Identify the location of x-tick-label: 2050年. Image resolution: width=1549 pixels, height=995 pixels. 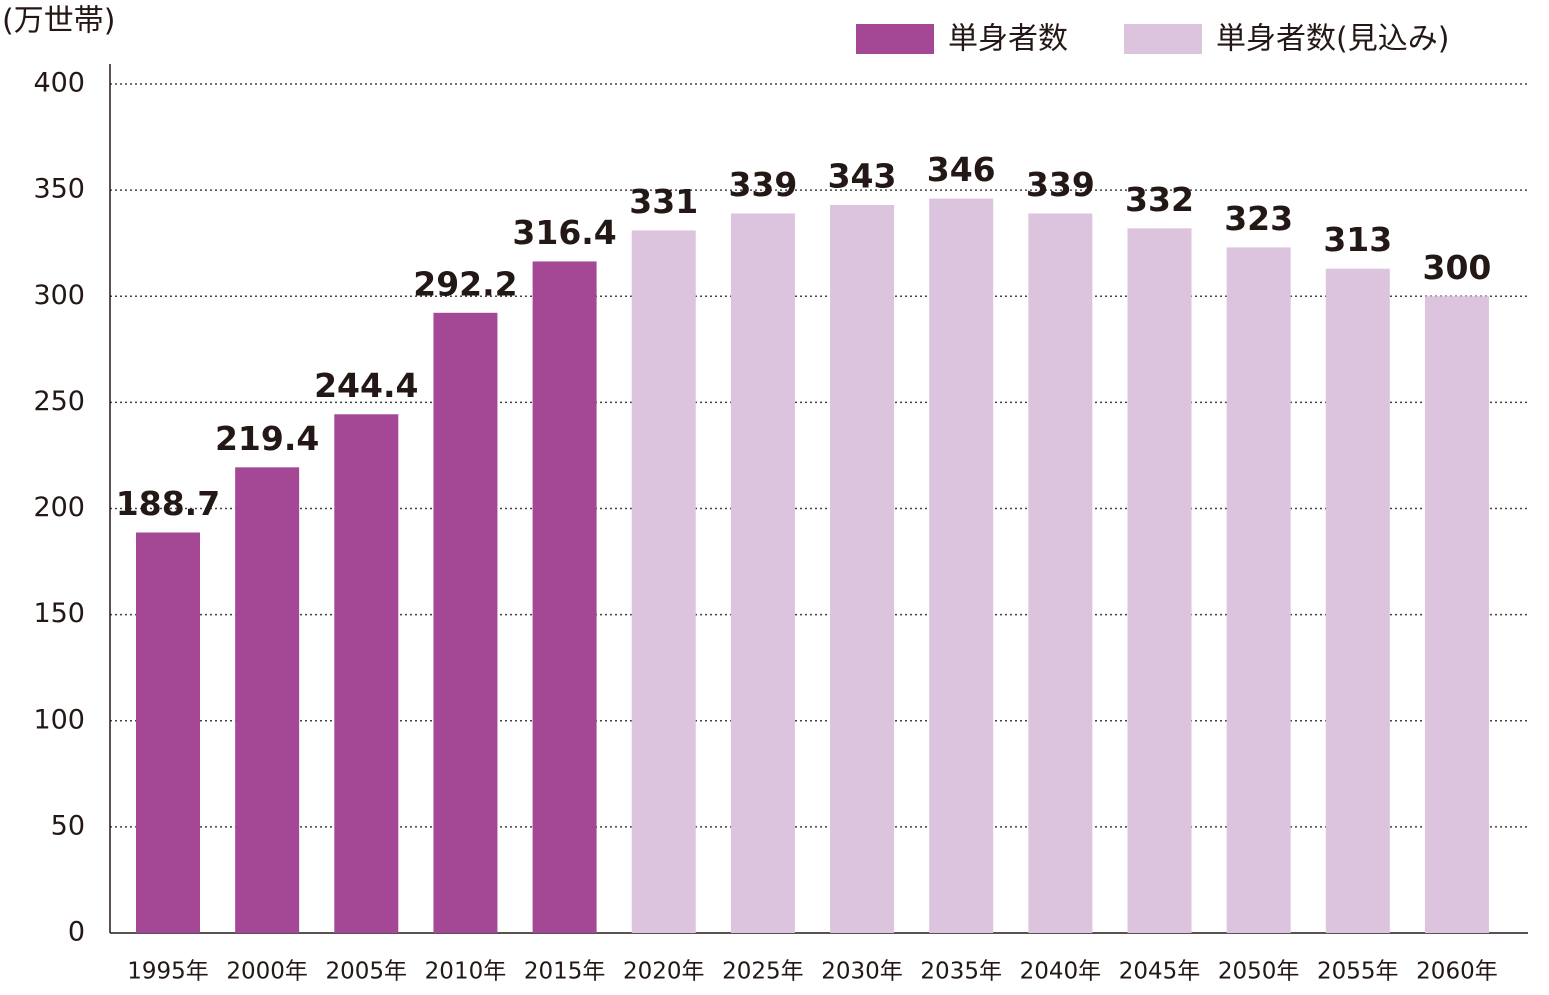
(1259, 972).